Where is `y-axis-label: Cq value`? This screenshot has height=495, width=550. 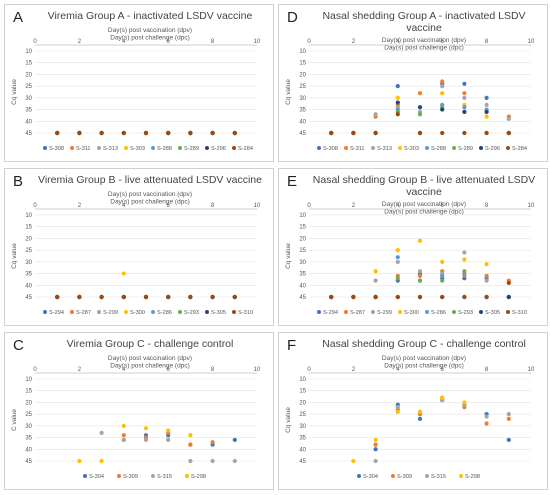
y-axis-label: Cq value is located at coordinates (288, 92).